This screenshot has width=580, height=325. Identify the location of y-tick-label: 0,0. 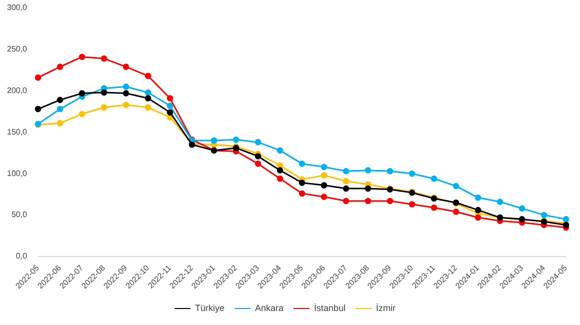
(22, 256).